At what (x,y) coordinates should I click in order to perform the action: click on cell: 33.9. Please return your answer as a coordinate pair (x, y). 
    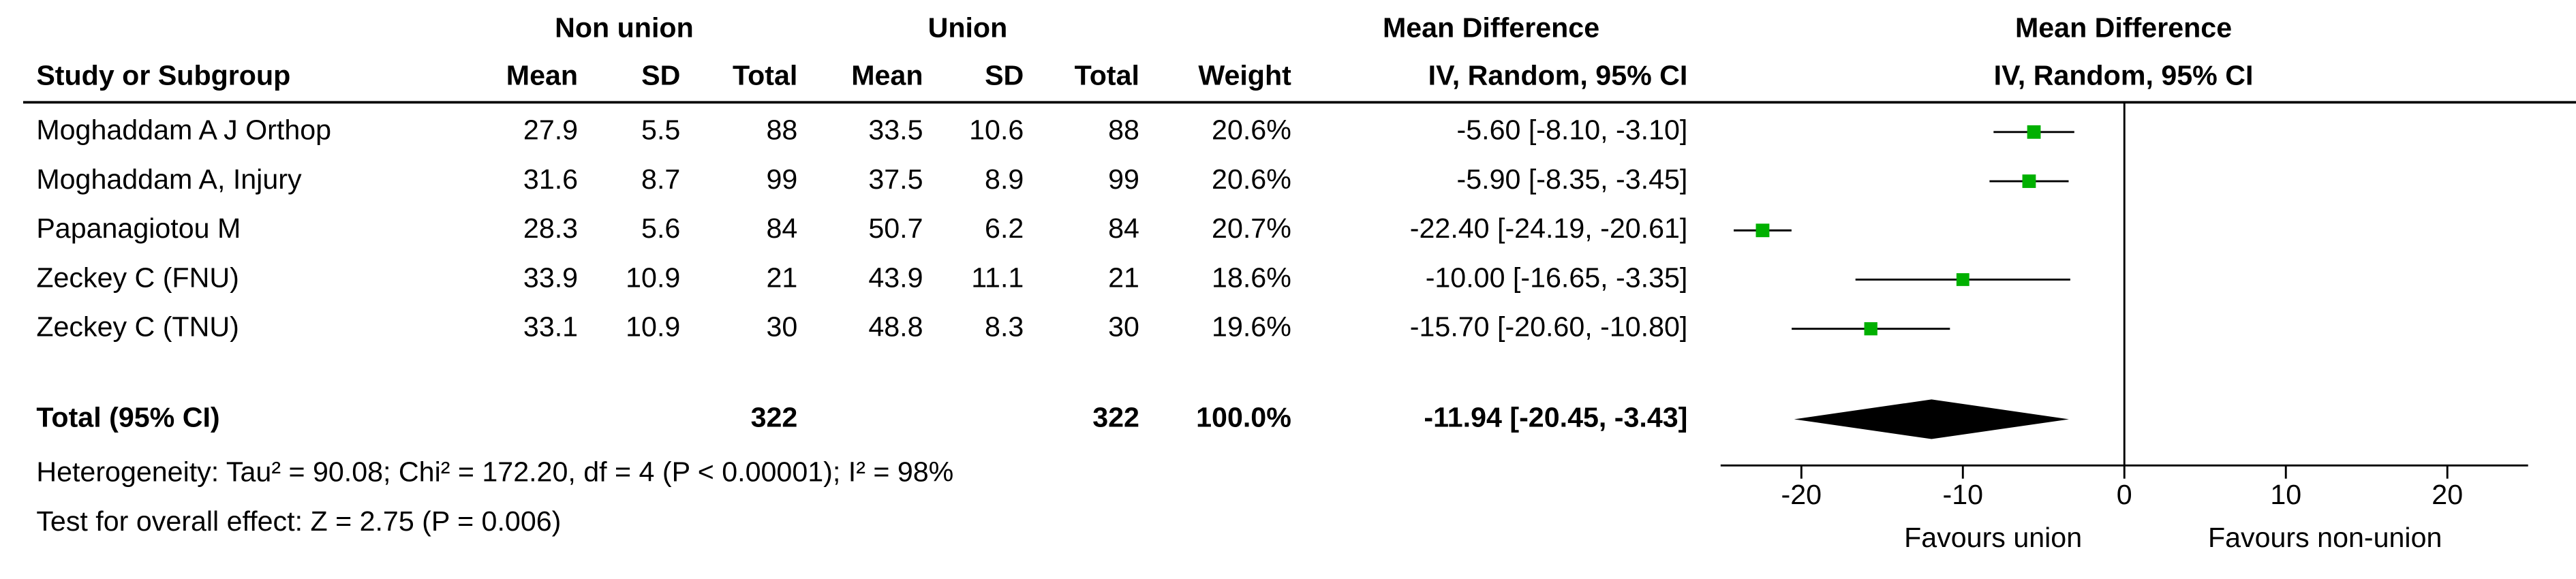
    Looking at the image, I should click on (550, 277).